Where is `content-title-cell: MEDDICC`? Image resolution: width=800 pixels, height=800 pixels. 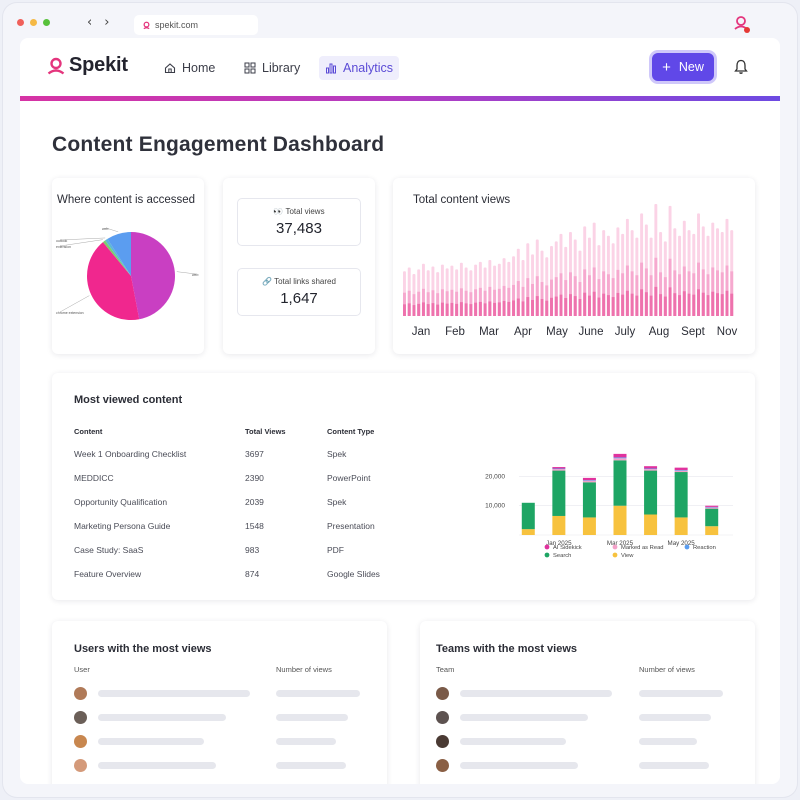 content-title-cell: MEDDICC is located at coordinates (94, 478).